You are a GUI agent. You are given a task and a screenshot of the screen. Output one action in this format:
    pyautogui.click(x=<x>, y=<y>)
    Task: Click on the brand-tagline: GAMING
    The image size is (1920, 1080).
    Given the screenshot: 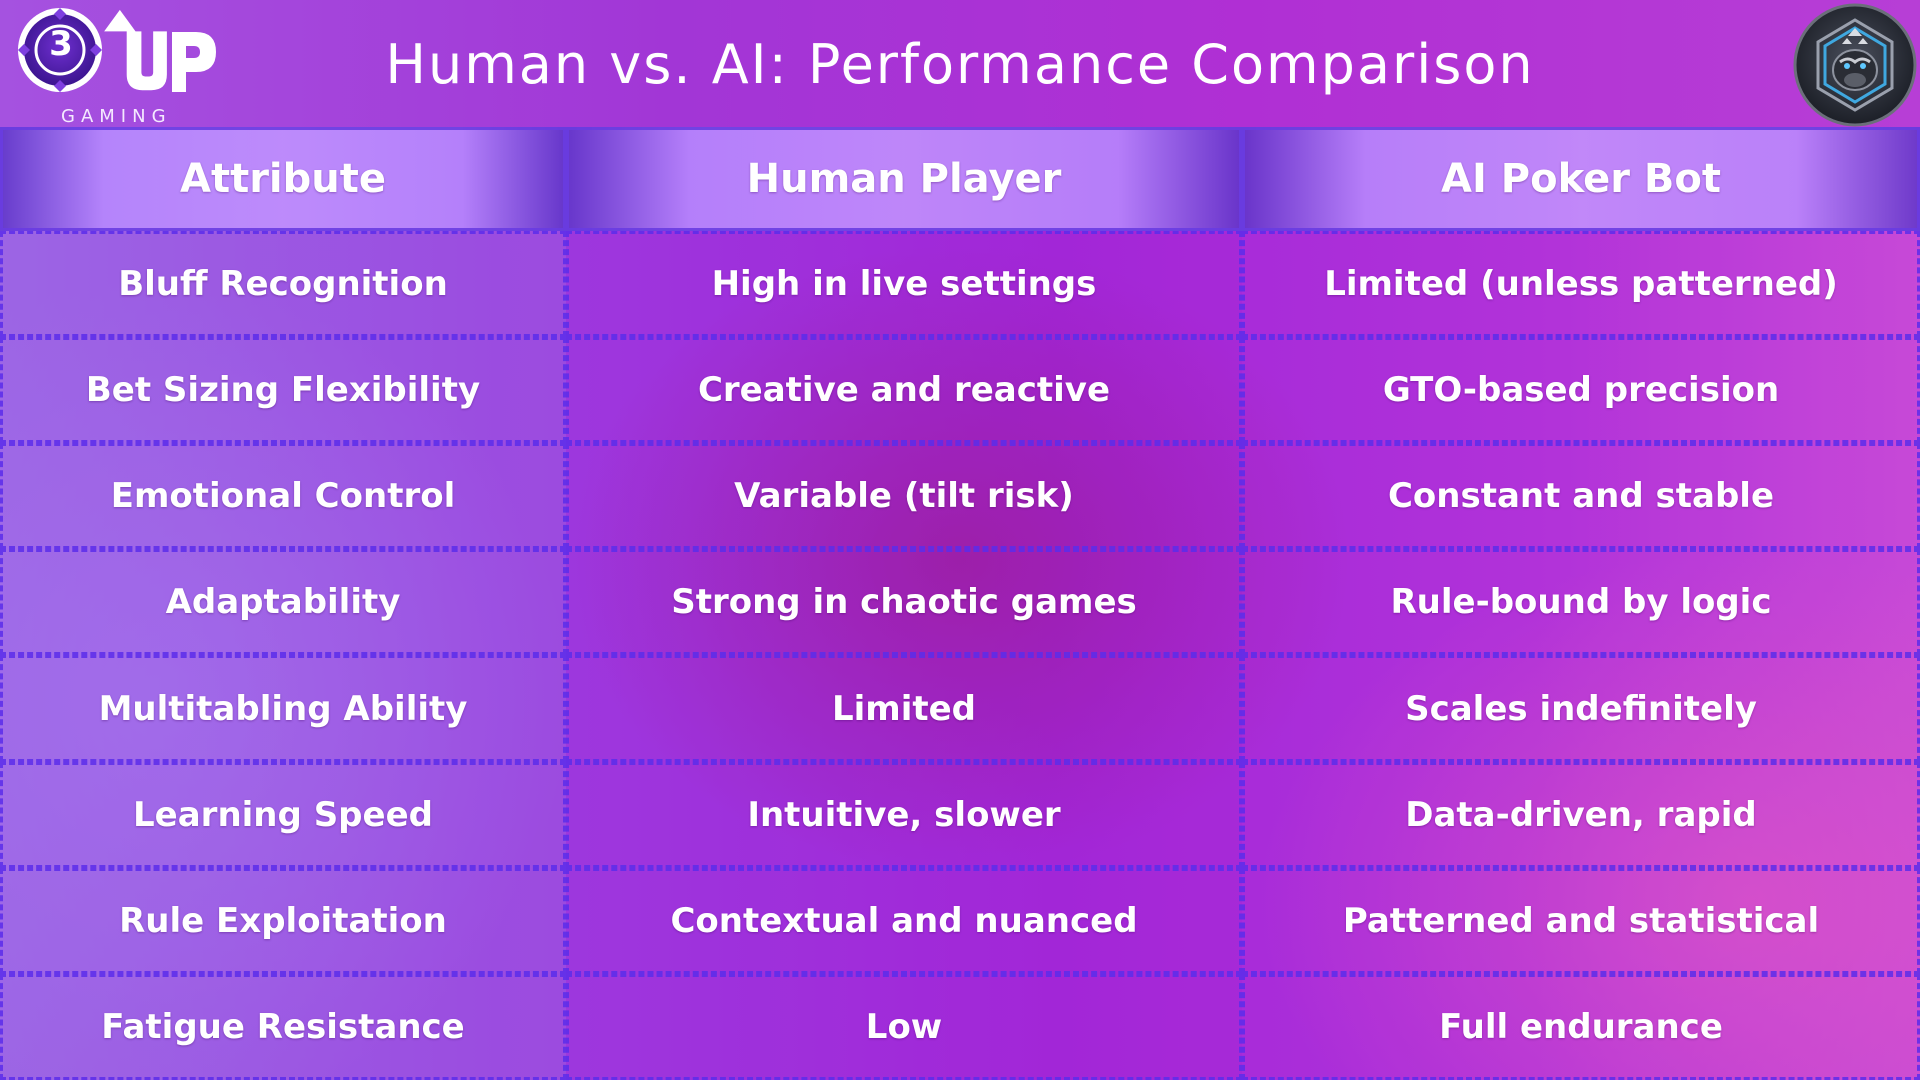 What is the action you would take?
    pyautogui.click(x=116, y=116)
    